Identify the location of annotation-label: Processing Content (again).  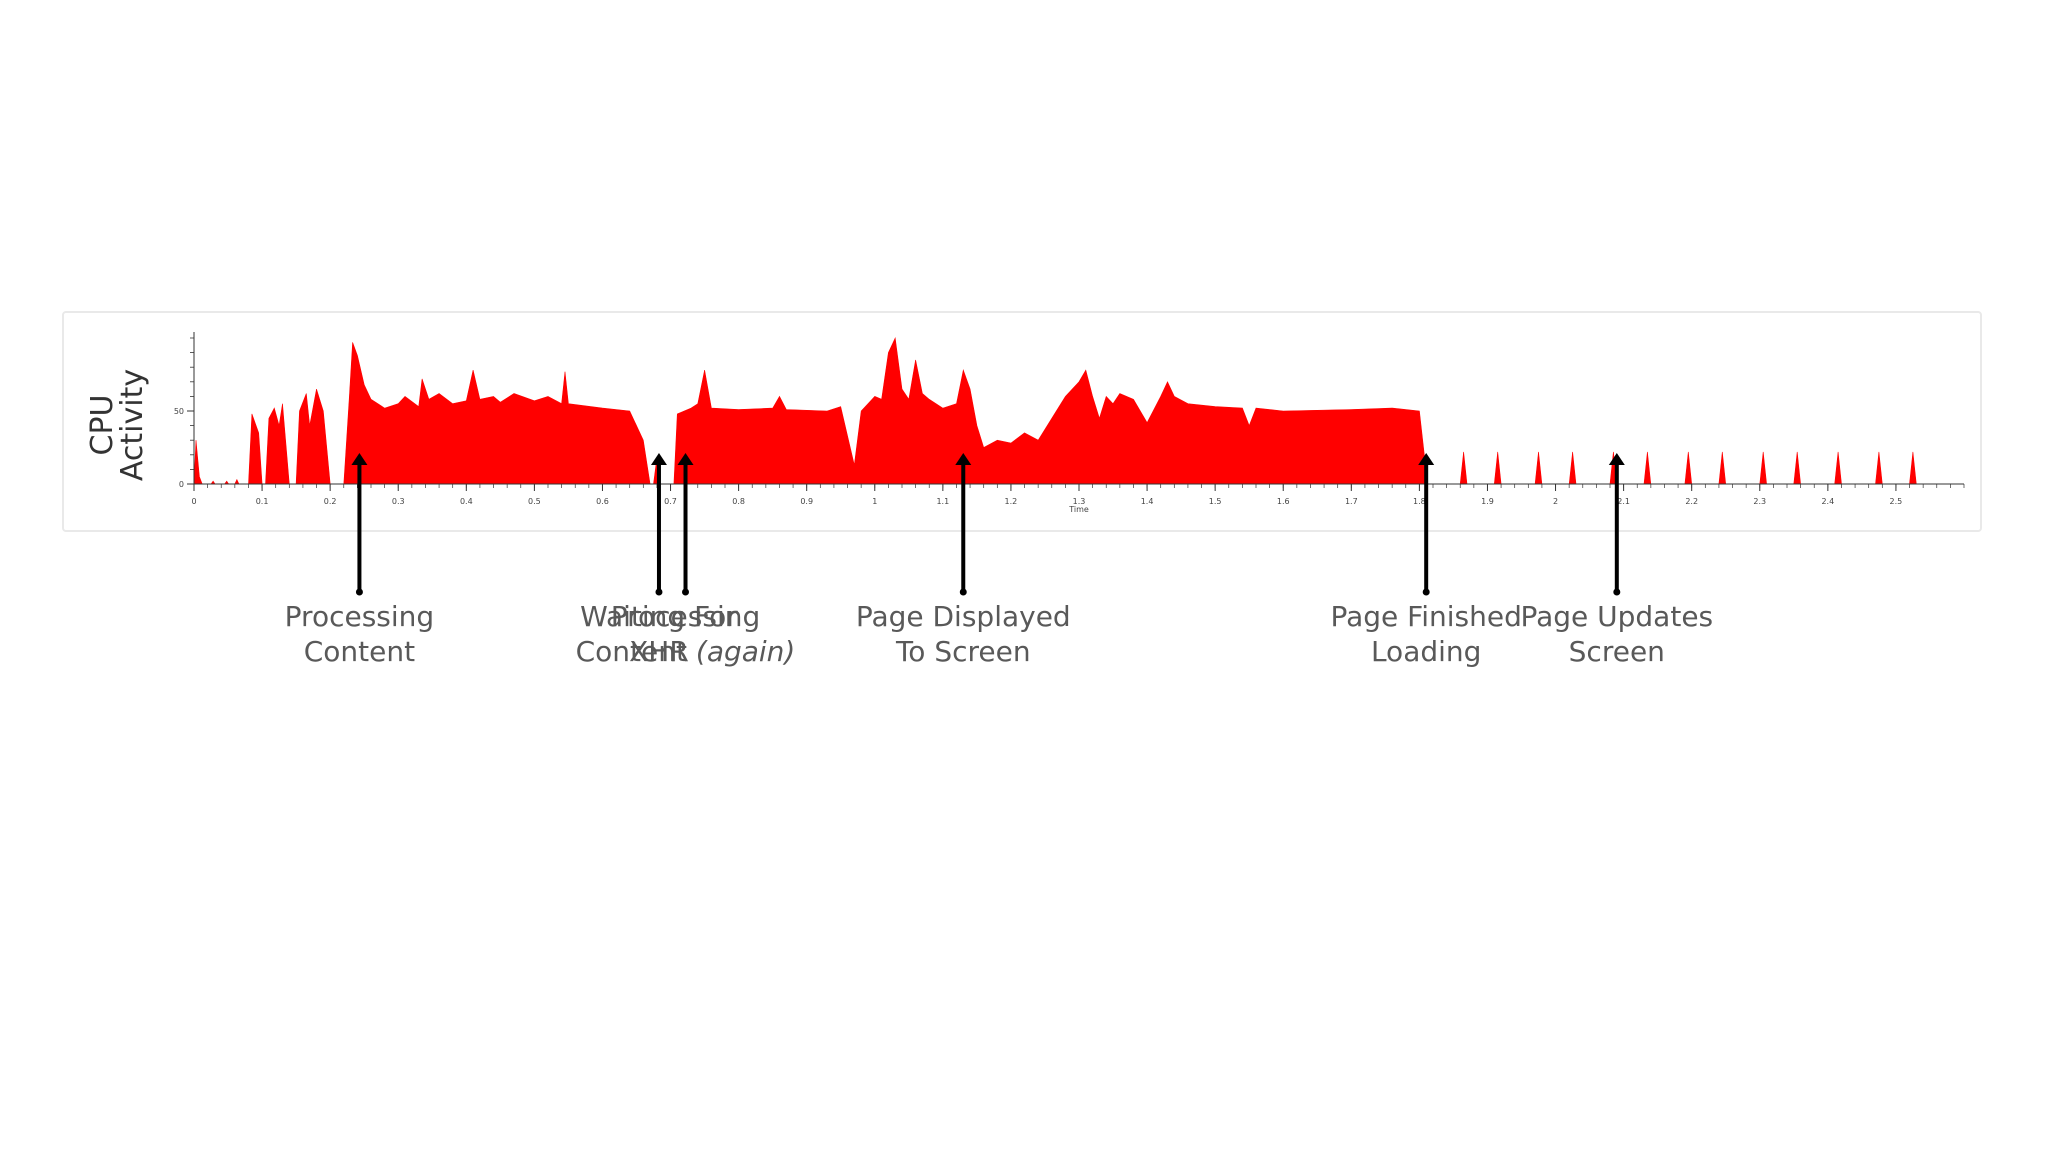
(686, 634).